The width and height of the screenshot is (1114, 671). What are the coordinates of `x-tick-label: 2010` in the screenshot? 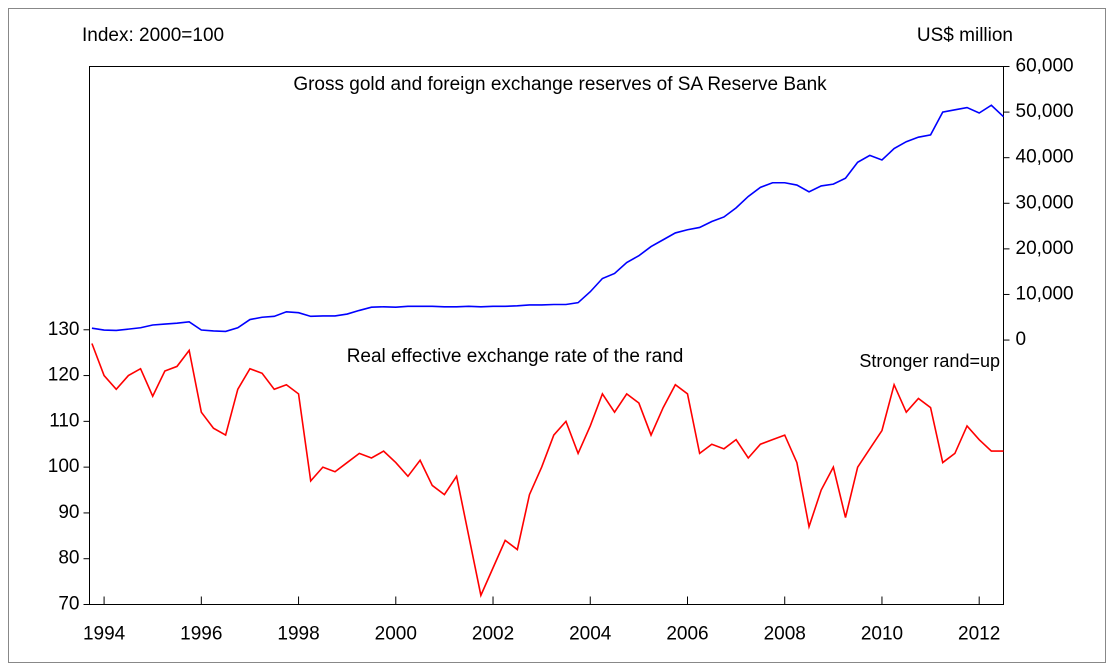 It's located at (882, 634).